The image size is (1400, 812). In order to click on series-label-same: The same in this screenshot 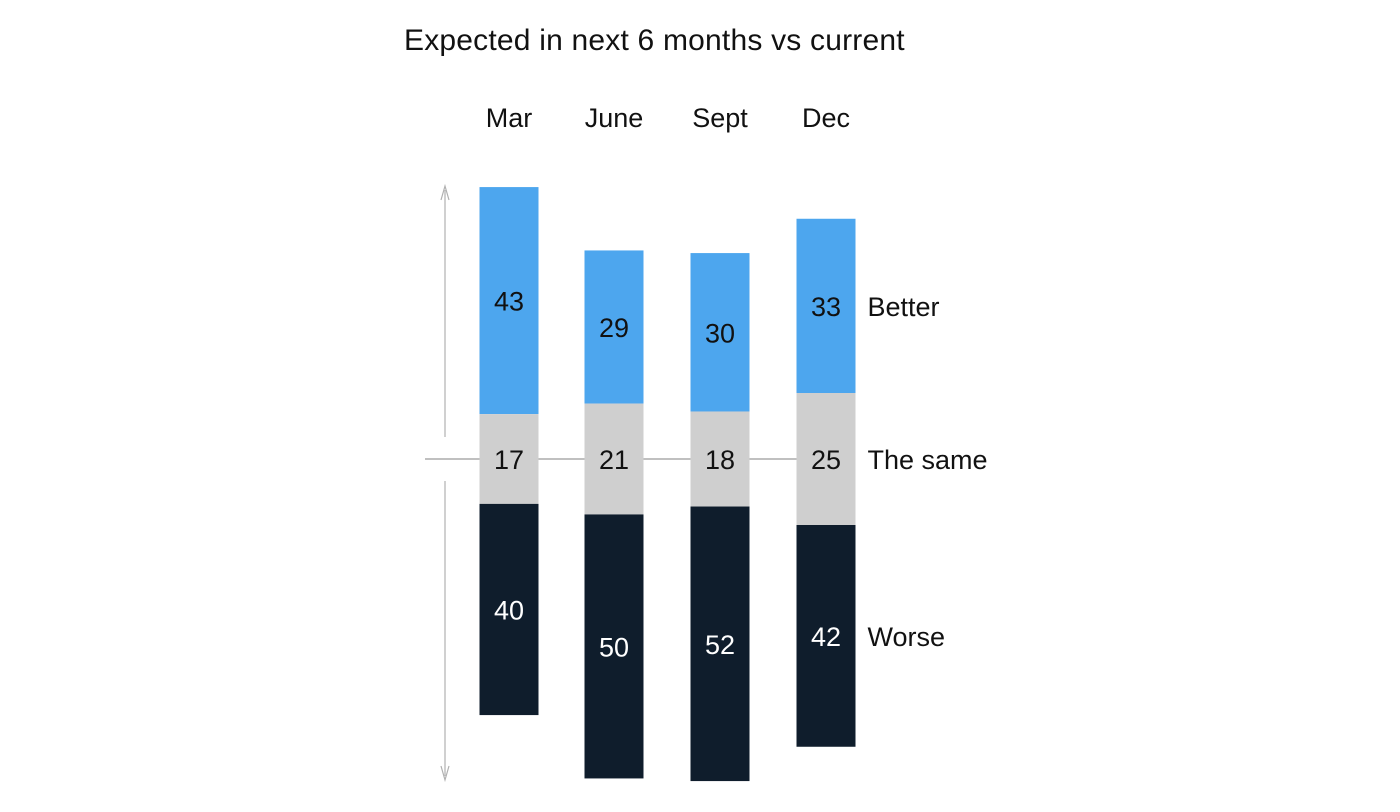, I will do `click(928, 460)`.